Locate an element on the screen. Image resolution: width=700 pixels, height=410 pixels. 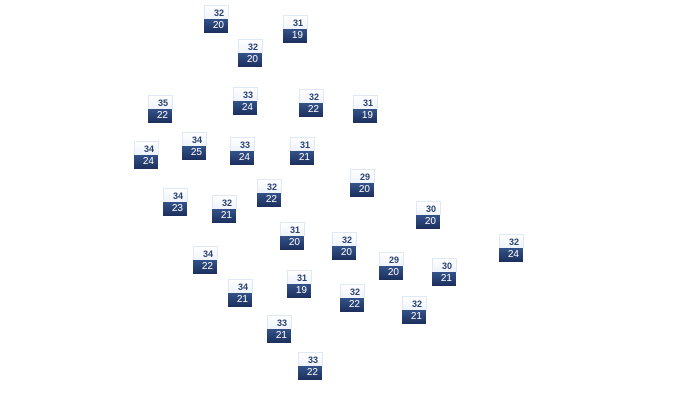
temperature-marker: 35 22 is located at coordinates (160, 109).